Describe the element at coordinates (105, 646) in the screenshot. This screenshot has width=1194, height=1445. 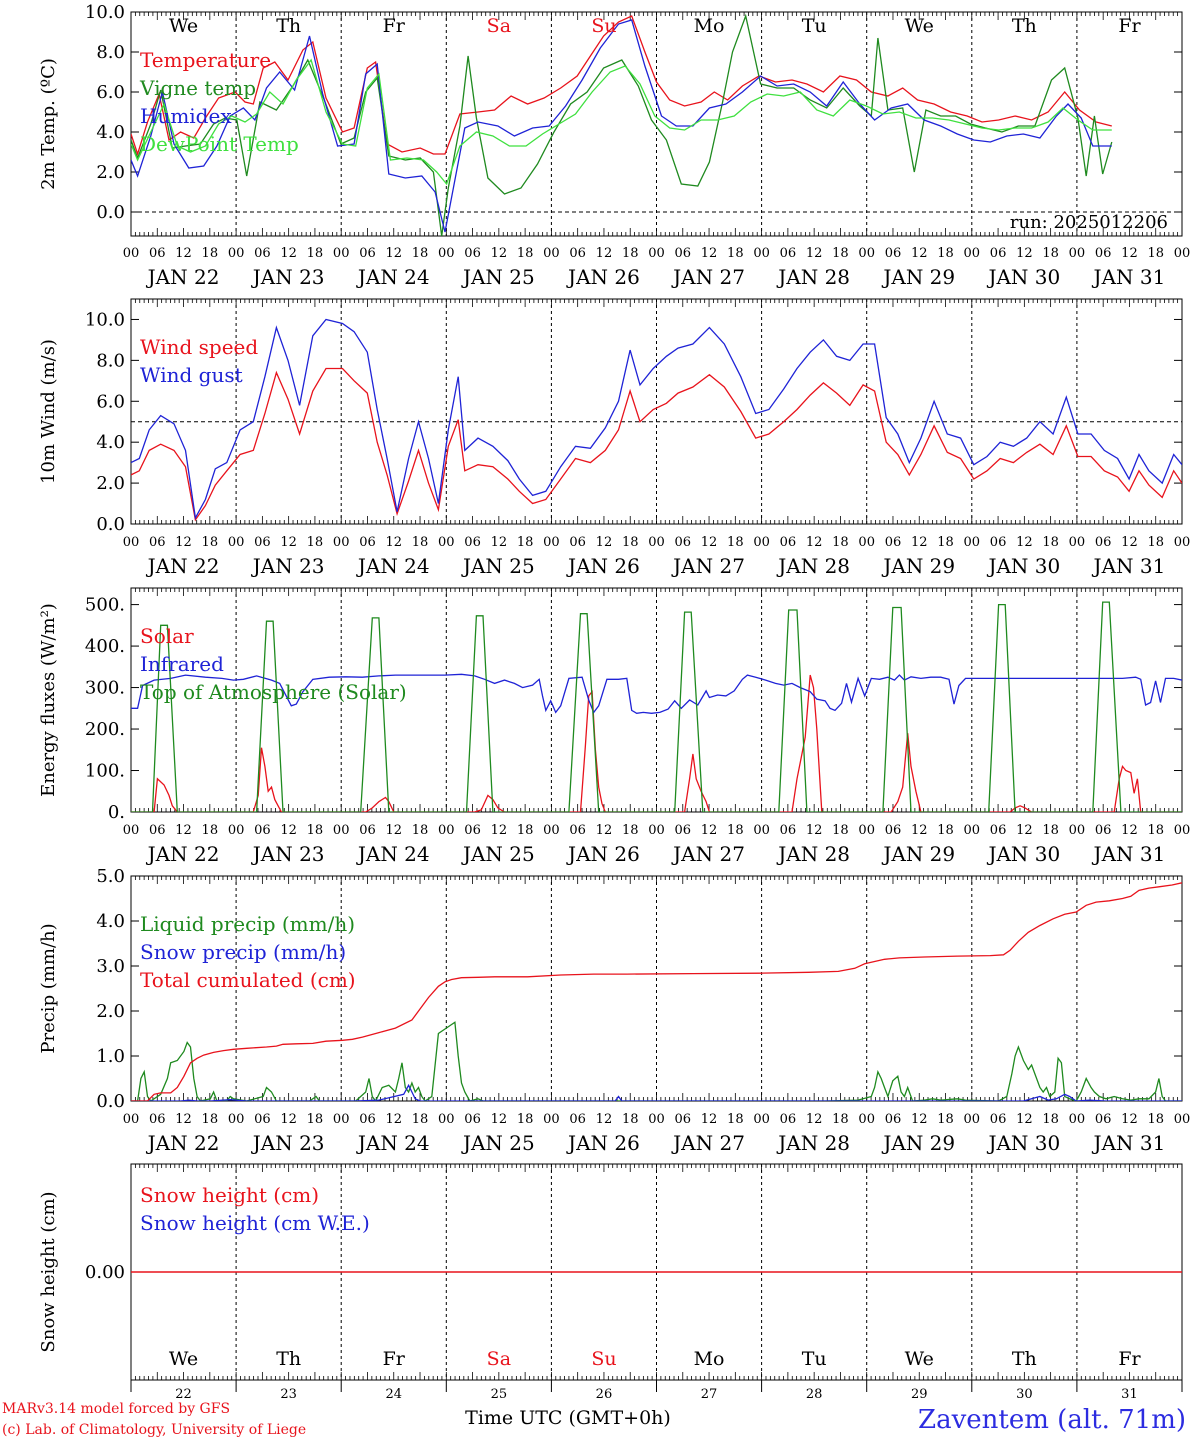
I see `y-tick-label: 400.` at that location.